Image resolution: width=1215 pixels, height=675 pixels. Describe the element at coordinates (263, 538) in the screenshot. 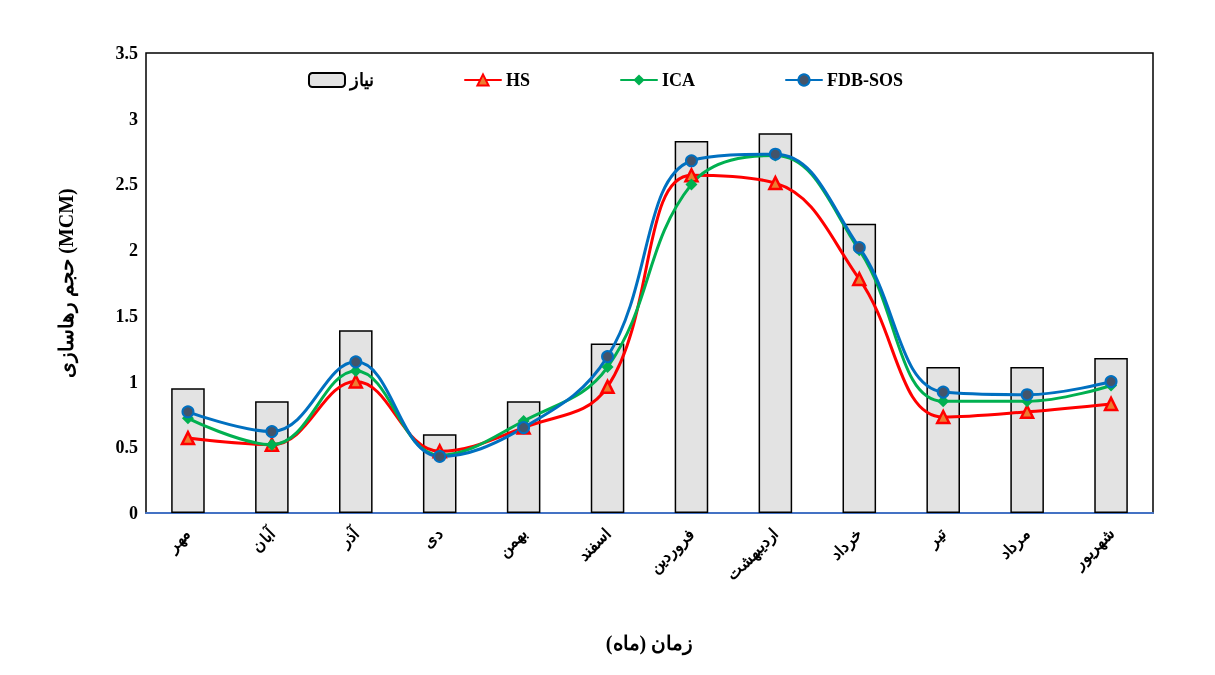

I see `x-tick-label: آبان` at that location.